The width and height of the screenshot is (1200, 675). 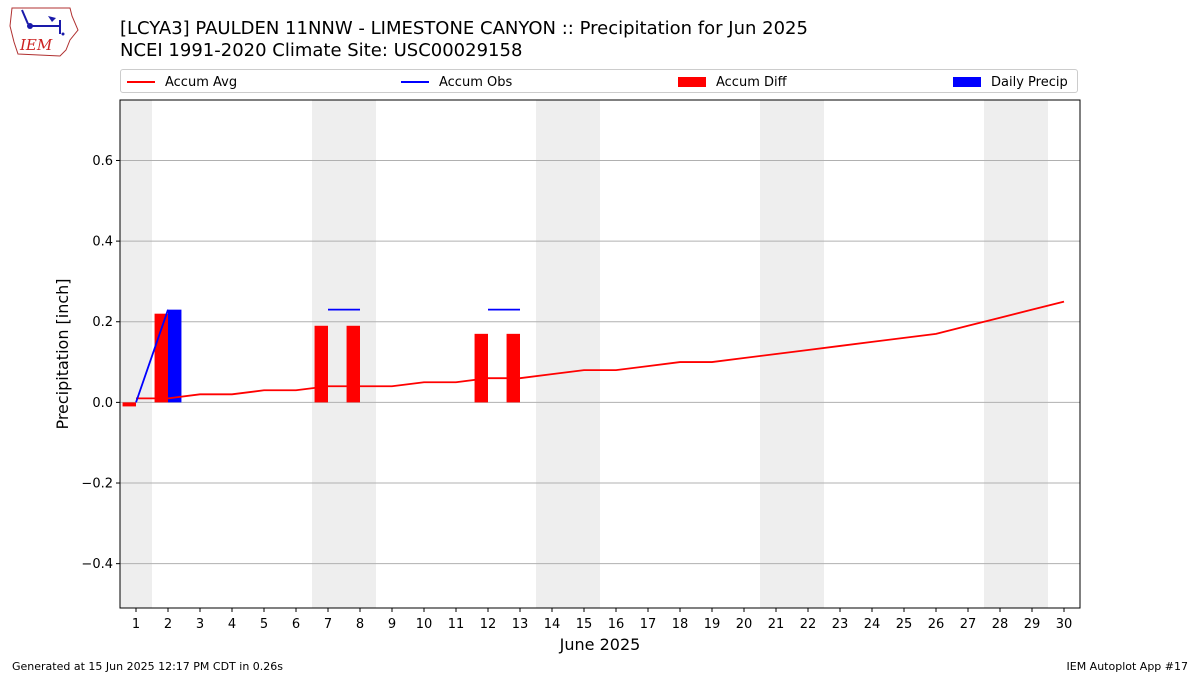 What do you see at coordinates (97, 564) in the screenshot?
I see `y-tick-label: −0.4` at bounding box center [97, 564].